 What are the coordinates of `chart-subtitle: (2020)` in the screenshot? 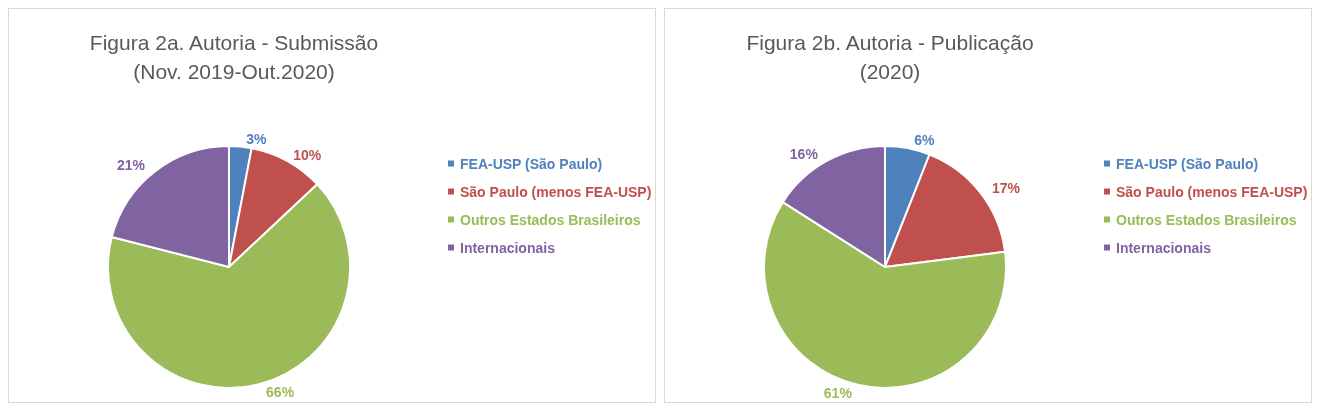 It's located at (890, 71).